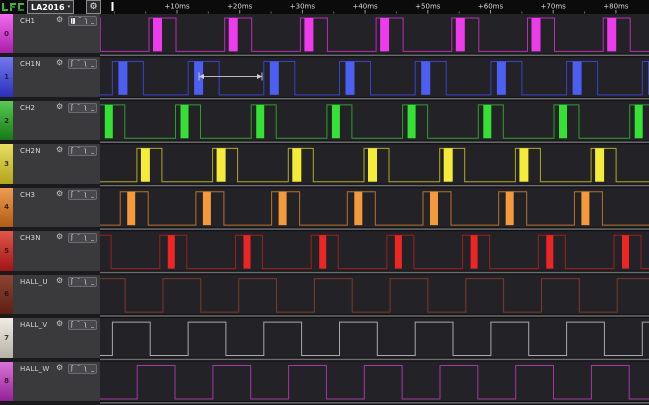 The height and width of the screenshot is (405, 649). I want to click on channel-row-ch3n: 5 CH3N ⚙ ʃ ¯ ʅ _, so click(50, 251).